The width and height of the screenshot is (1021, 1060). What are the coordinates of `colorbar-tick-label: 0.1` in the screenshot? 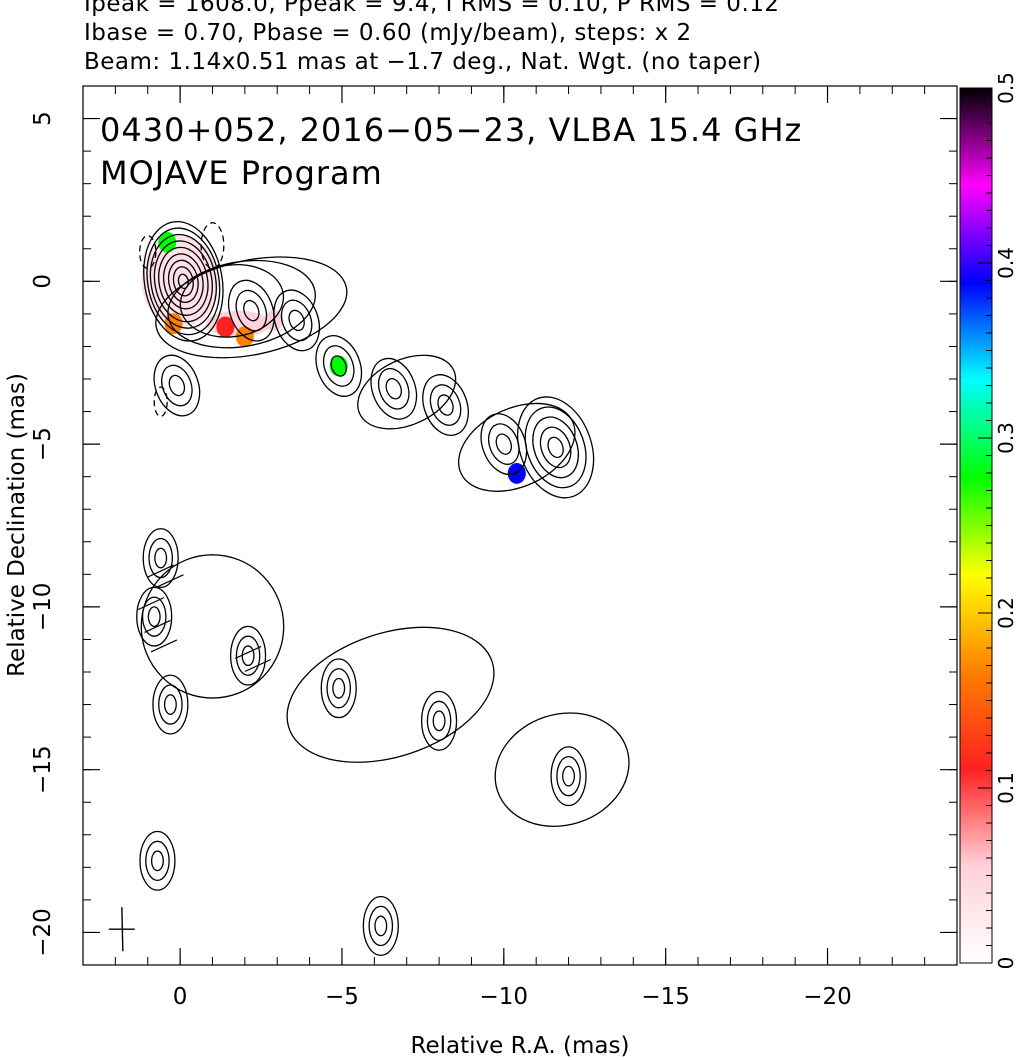 It's located at (1006, 788).